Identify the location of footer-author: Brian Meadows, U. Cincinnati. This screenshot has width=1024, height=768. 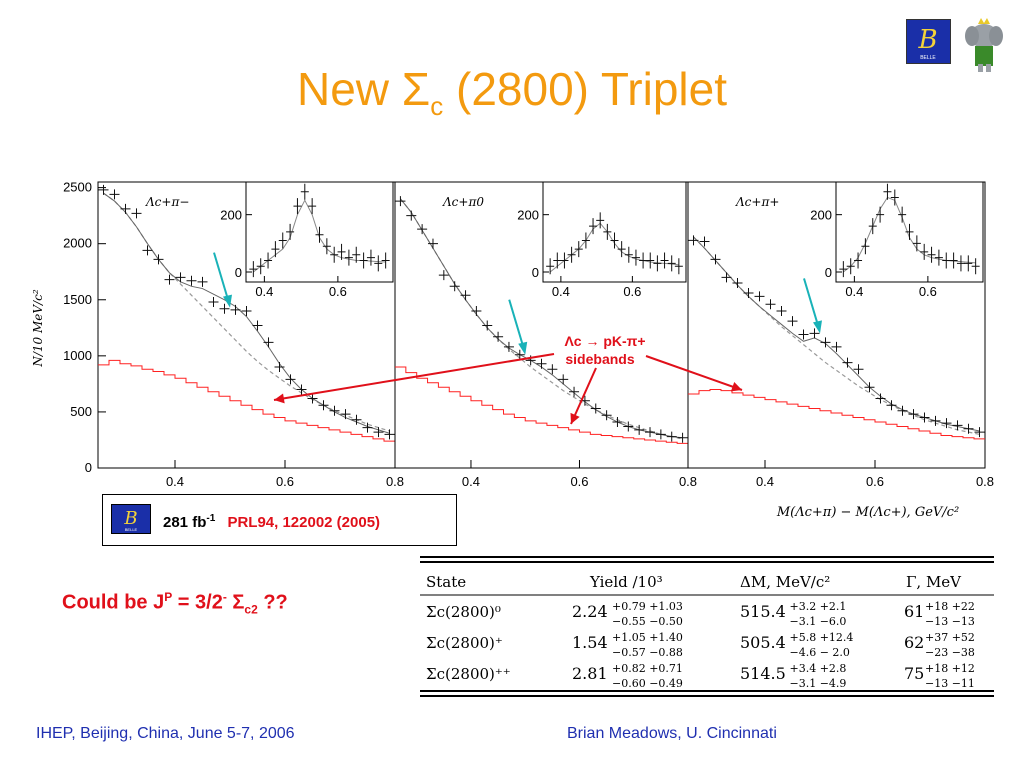
(672, 733).